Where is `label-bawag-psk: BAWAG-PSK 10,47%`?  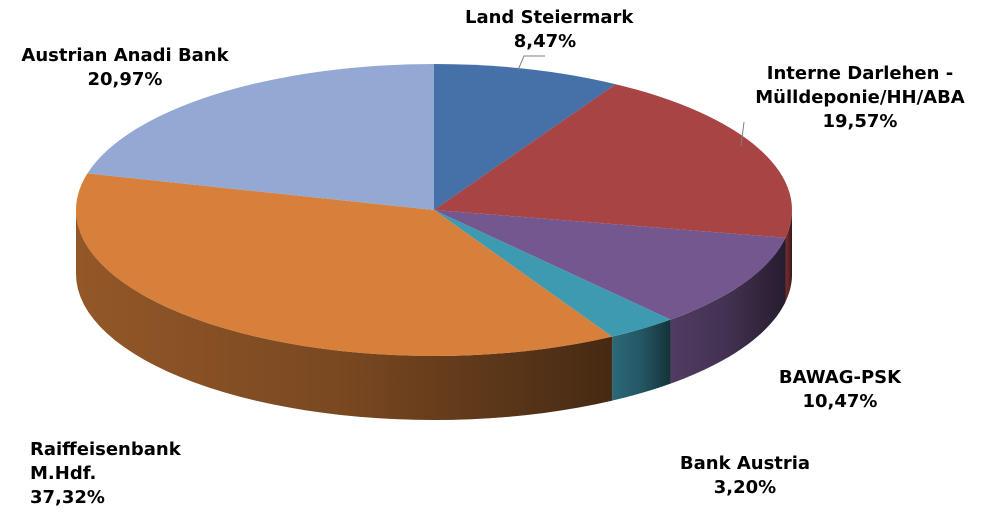
label-bawag-psk: BAWAG-PSK 10,47% is located at coordinates (840, 390).